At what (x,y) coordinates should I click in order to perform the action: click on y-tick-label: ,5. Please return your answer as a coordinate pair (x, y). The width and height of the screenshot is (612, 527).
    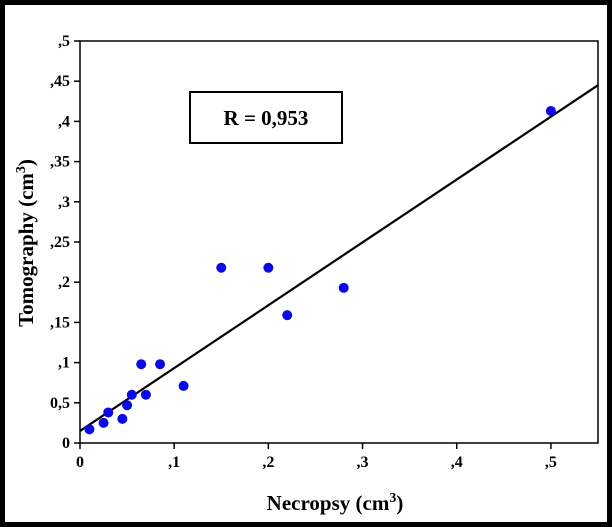
    Looking at the image, I should click on (64, 41).